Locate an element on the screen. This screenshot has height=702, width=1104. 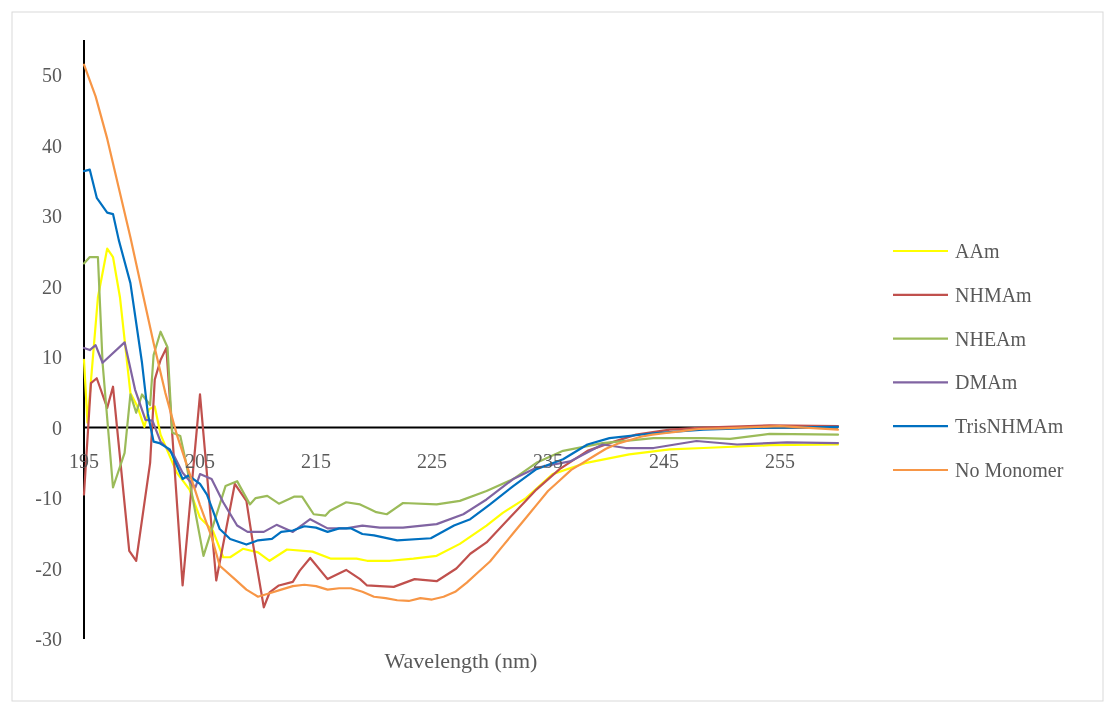
y-tick-label: -30 is located at coordinates (48, 639).